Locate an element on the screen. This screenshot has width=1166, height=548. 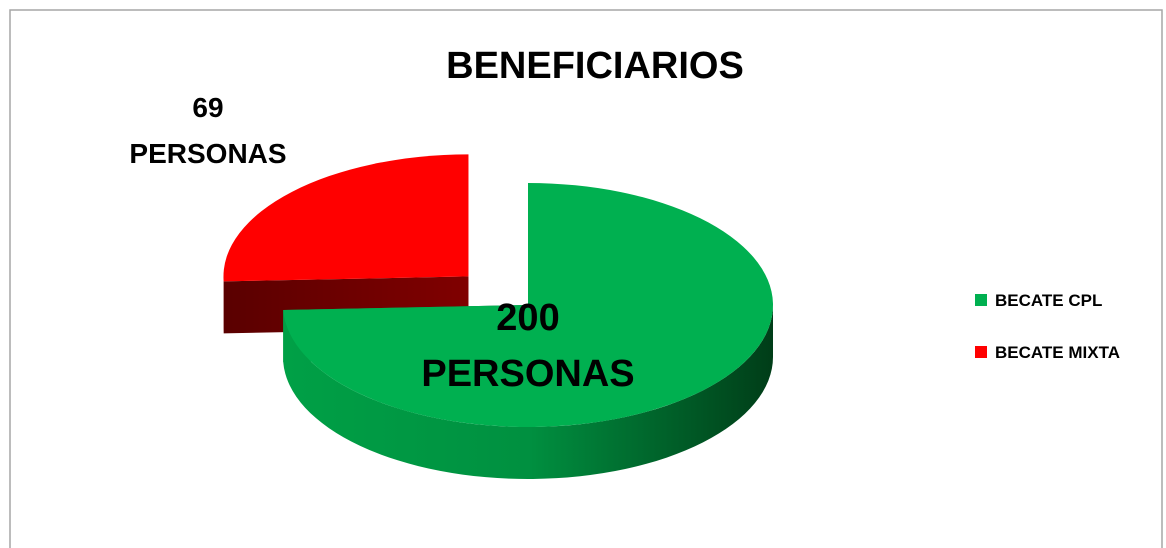
data-label: 69 PERSONAS is located at coordinates (207, 130).